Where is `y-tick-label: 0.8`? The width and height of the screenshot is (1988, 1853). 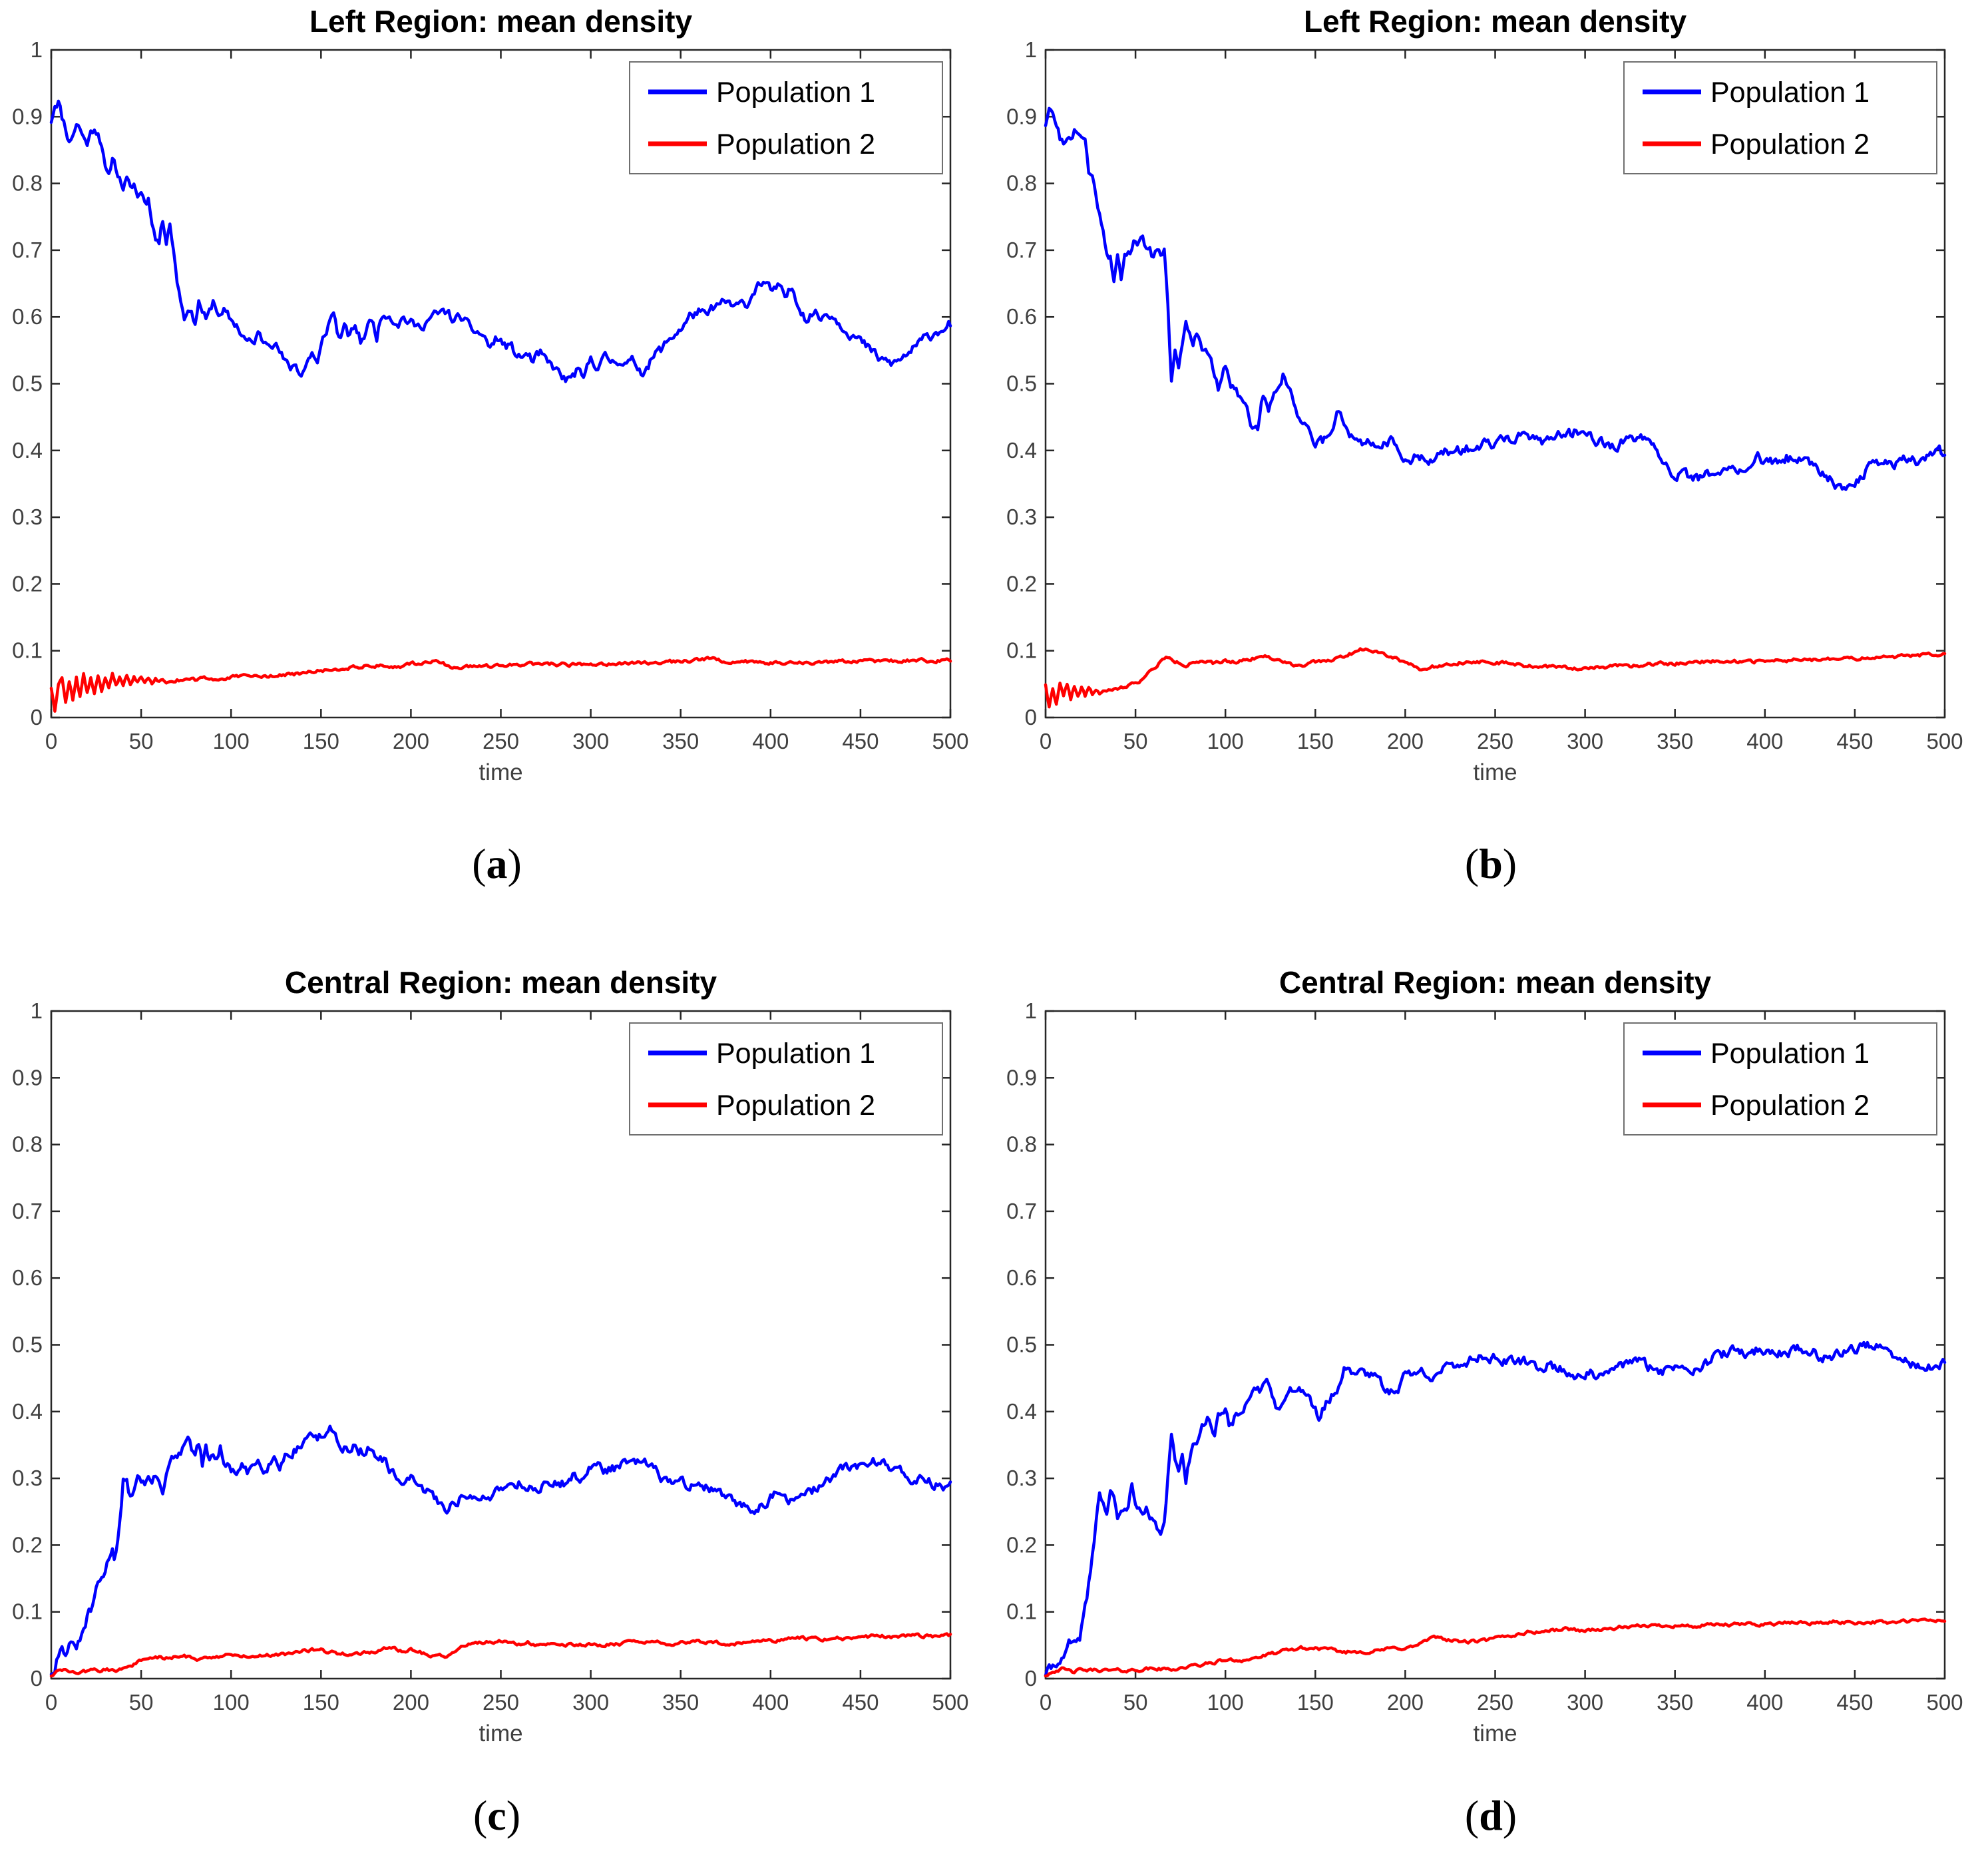 y-tick-label: 0.8 is located at coordinates (27, 184).